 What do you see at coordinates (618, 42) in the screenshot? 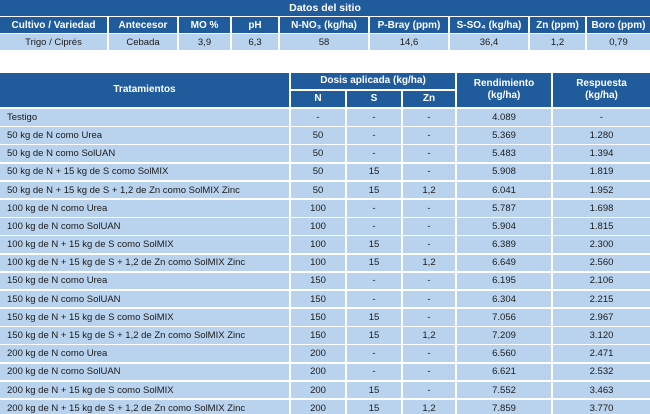
I see `site-value-cell: 0,79` at bounding box center [618, 42].